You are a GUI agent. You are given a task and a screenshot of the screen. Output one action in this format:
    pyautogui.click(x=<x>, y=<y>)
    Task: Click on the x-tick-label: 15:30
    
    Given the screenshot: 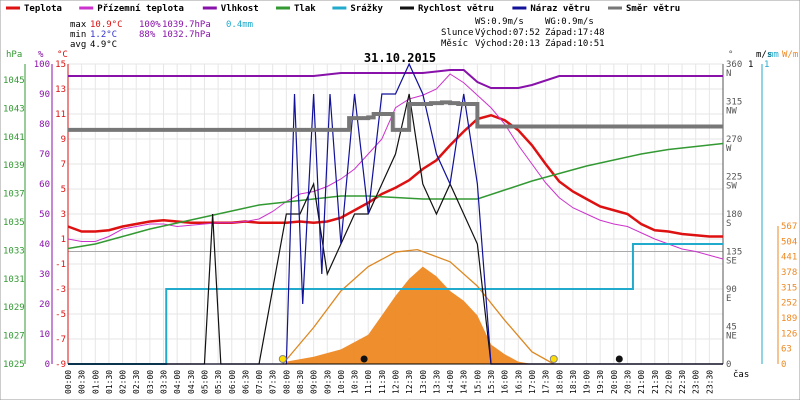 What is the action you would take?
    pyautogui.click(x=491, y=382)
    